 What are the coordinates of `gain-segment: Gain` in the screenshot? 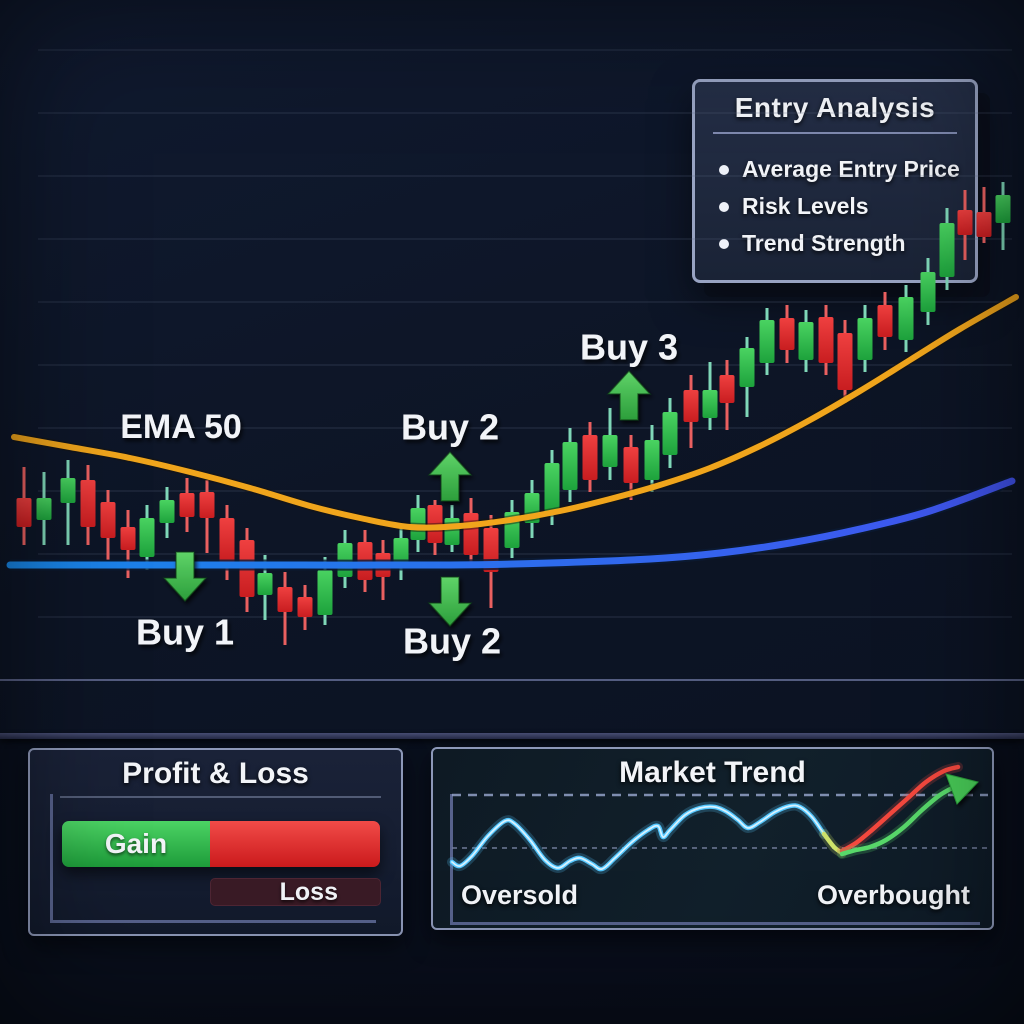 It's located at (136, 844).